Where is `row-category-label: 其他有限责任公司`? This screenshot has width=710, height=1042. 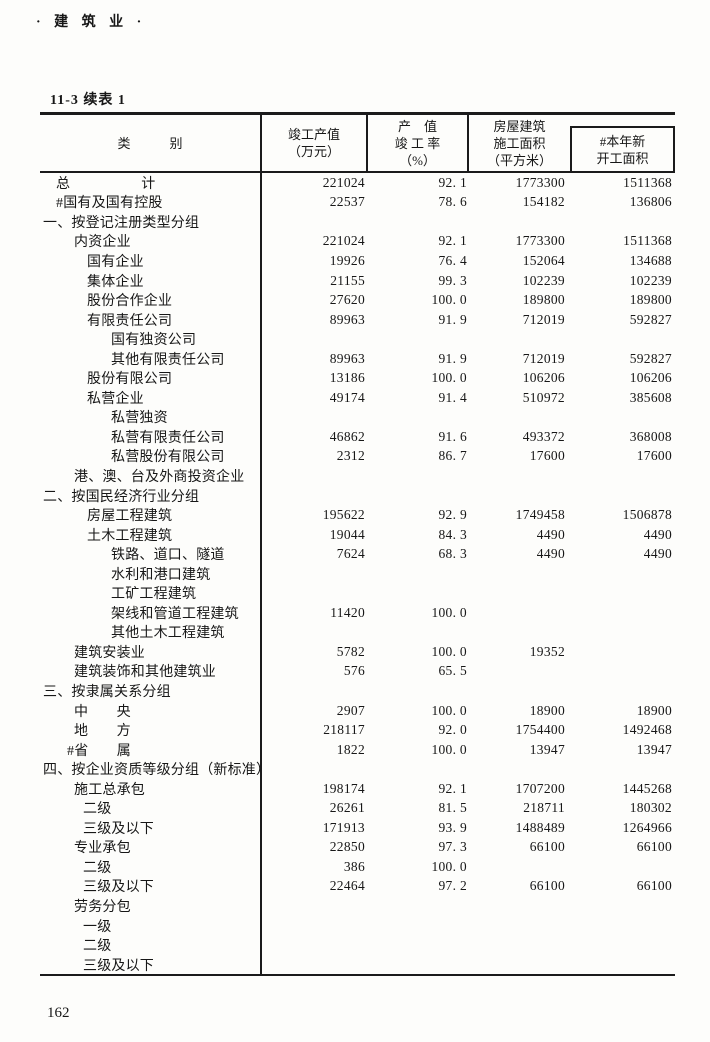
row-category-label: 其他有限责任公司 is located at coordinates (151, 358).